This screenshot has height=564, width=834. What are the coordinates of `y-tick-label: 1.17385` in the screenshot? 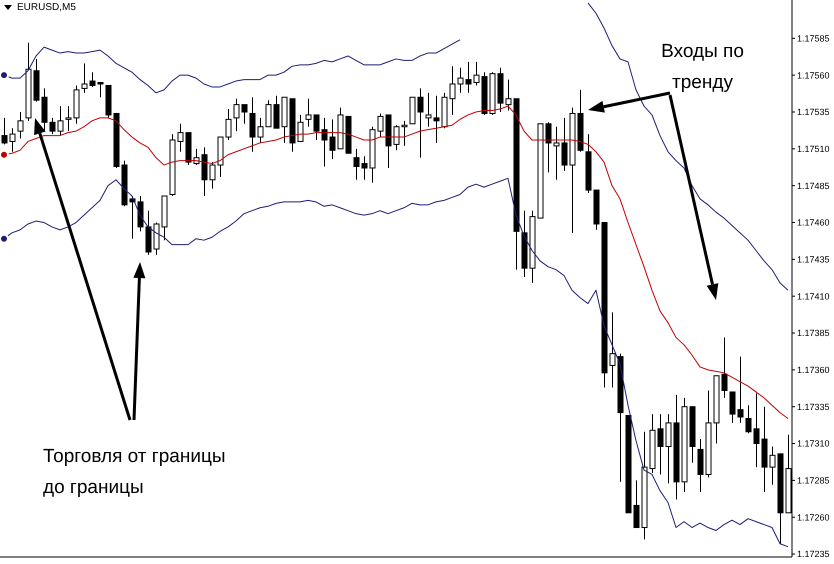 It's located at (813, 333).